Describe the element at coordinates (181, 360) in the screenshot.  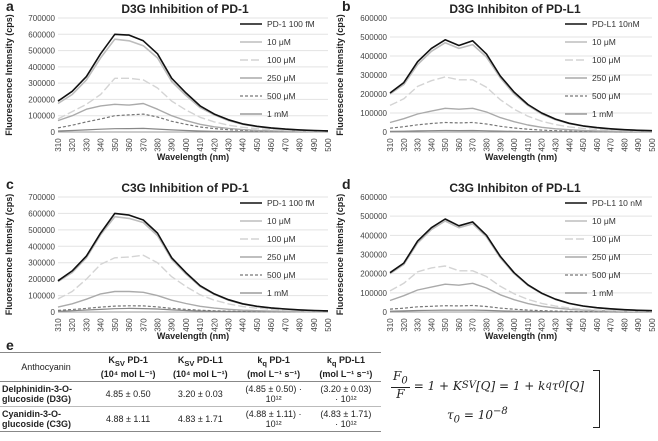
I see `header-ksv-pdl1-symbol: K` at that location.